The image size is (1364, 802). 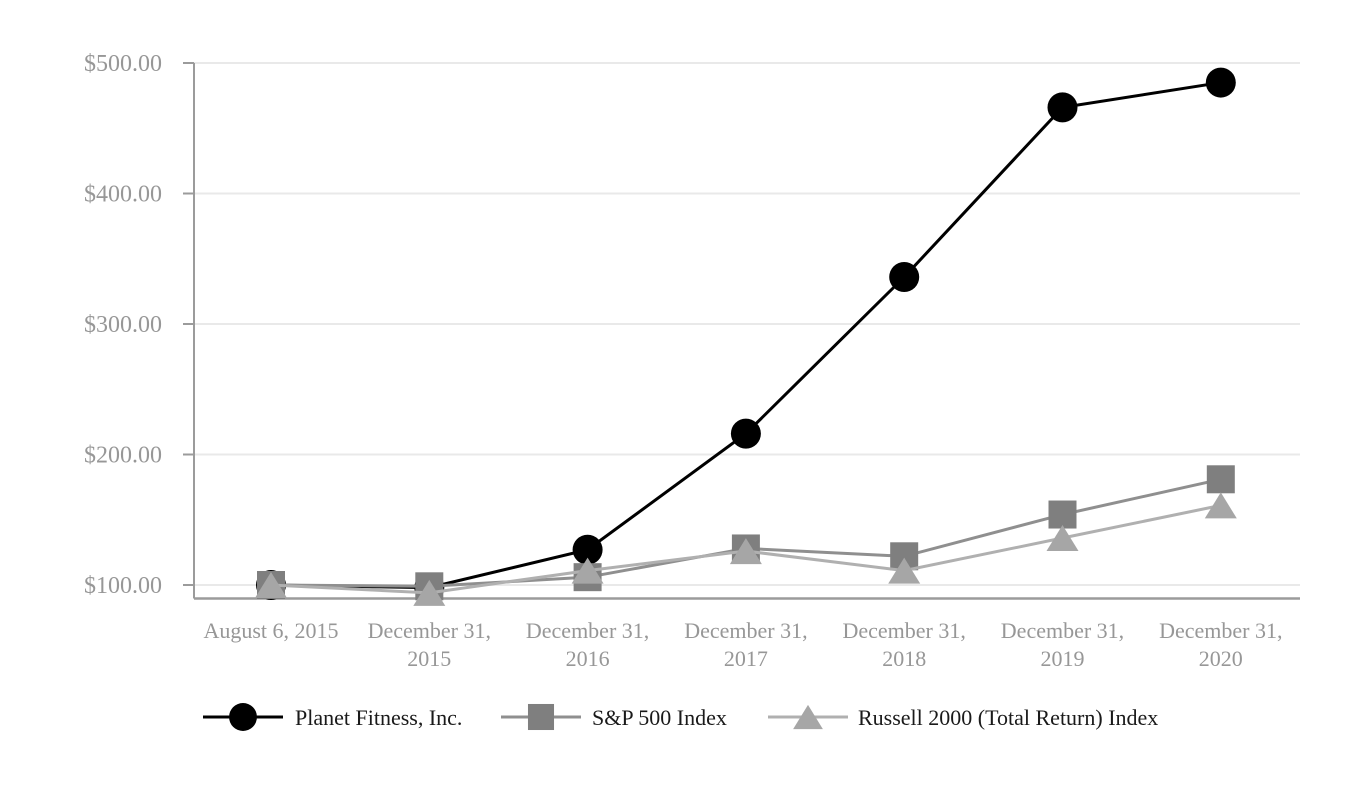 What do you see at coordinates (746, 658) in the screenshot?
I see `x-axis-tick-label: 2017` at bounding box center [746, 658].